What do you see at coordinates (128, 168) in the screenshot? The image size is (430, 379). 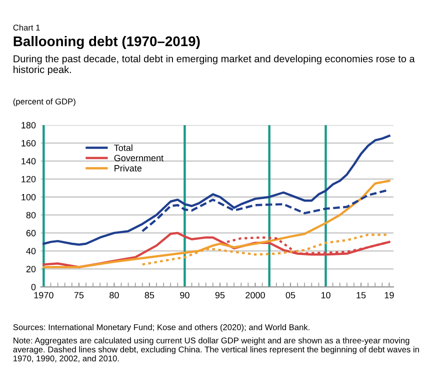 I see `legend-label: Private` at bounding box center [128, 168].